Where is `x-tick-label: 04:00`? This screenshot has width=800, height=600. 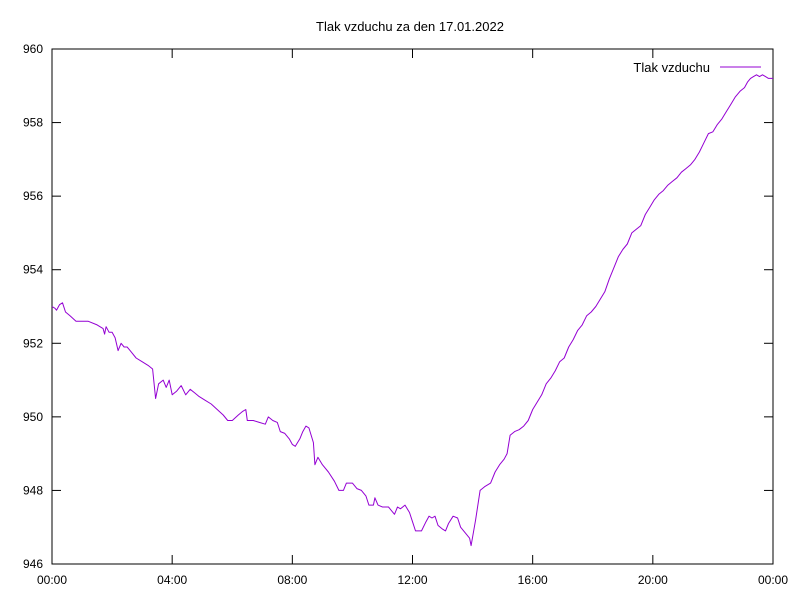 x-tick-label: 04:00 is located at coordinates (172, 580).